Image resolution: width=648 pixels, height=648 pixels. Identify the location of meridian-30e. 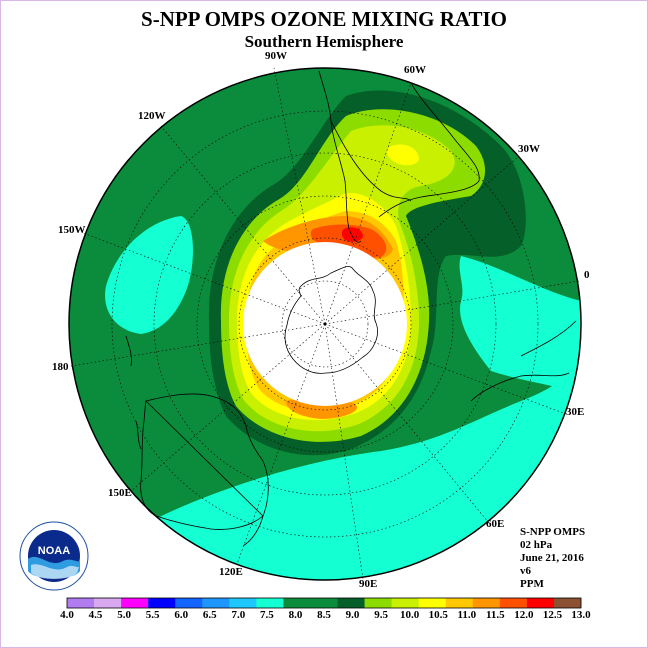
(445, 369).